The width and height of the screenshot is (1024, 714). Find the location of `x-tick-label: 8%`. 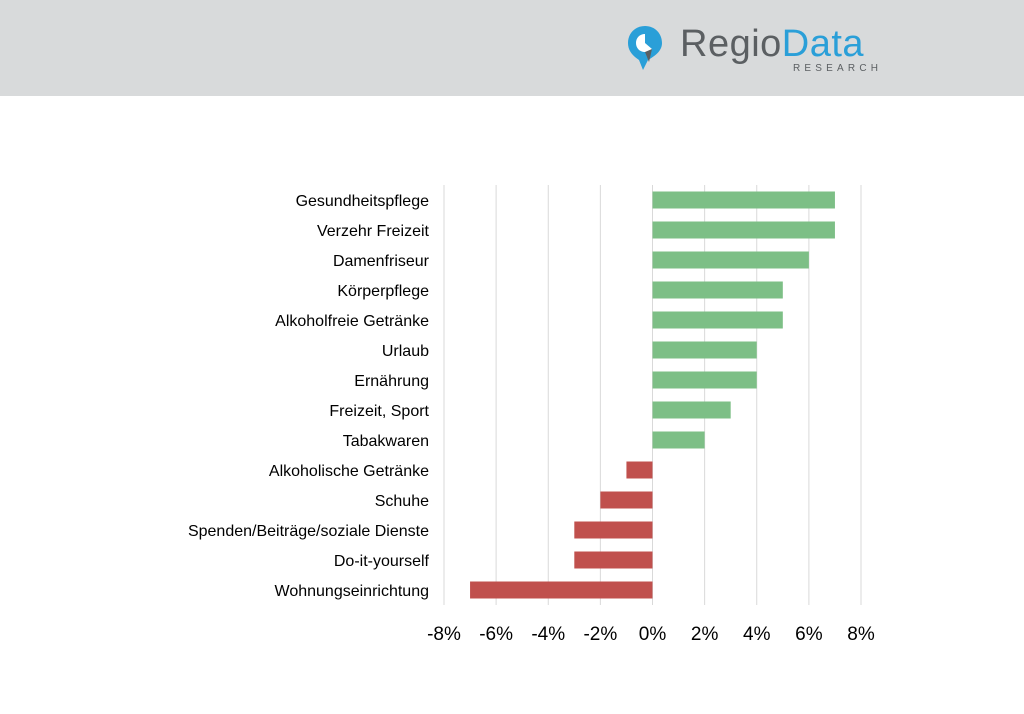

x-tick-label: 8% is located at coordinates (861, 634).